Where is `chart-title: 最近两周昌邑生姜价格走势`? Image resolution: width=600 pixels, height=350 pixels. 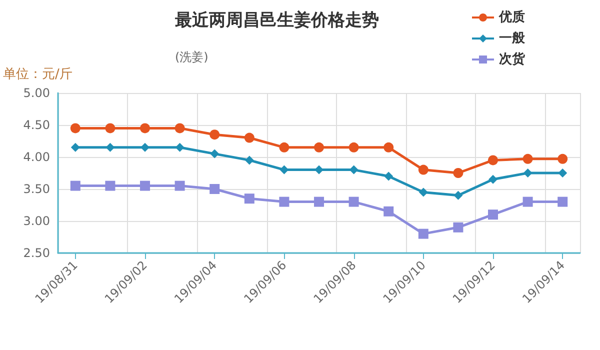 chart-title: 最近两周昌邑生姜价格走势 is located at coordinates (276, 20).